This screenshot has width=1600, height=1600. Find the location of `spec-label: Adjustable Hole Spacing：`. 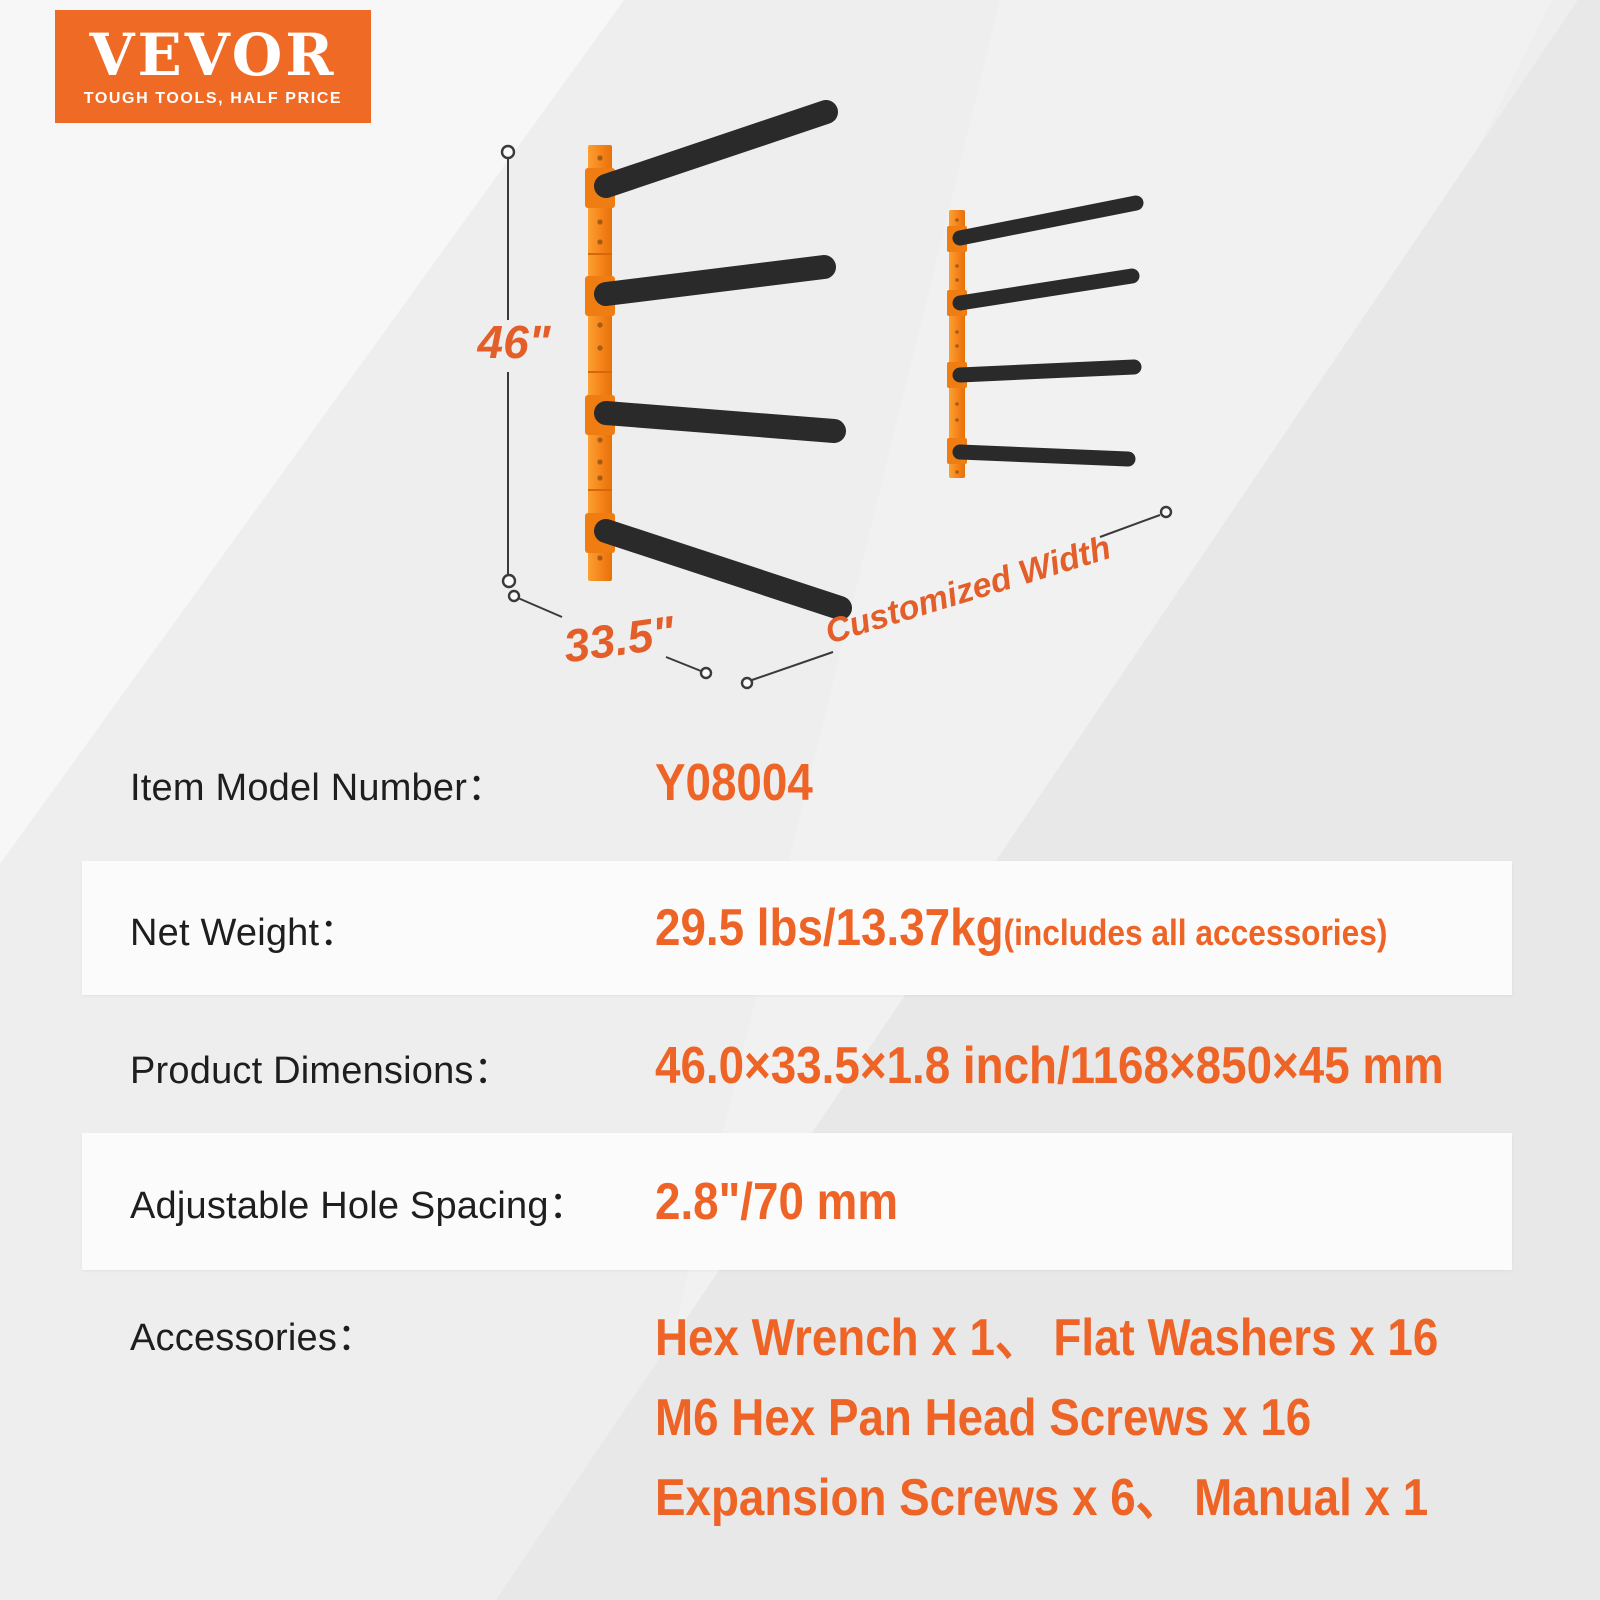

spec-label: Adjustable Hole Spacing： is located at coordinates (358, 1206).